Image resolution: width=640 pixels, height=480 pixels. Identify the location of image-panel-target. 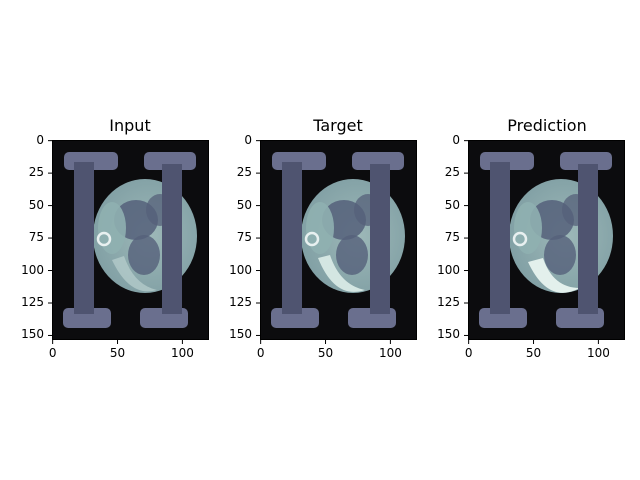
(336, 242).